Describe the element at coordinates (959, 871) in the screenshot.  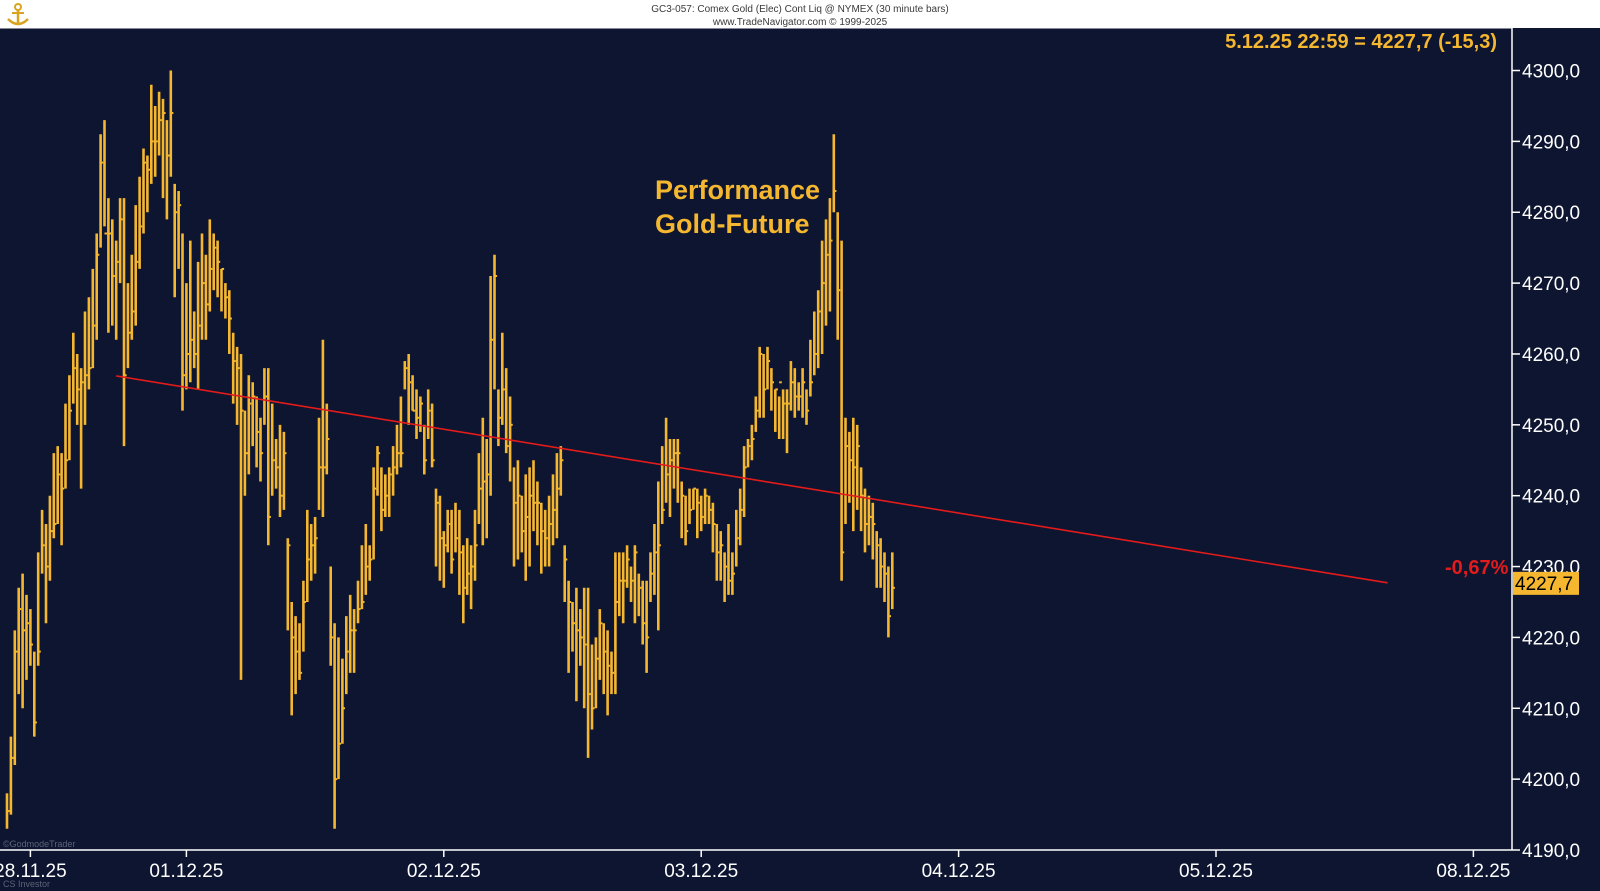
I see `x-tick-label: 04.12.25` at that location.